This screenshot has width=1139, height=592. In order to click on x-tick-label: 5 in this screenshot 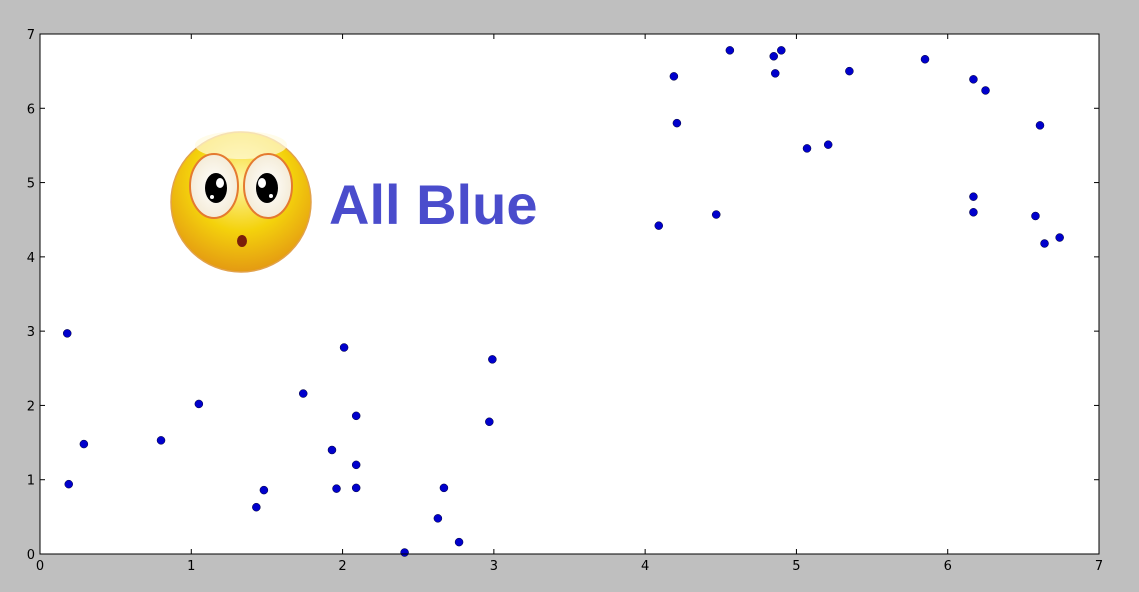, I will do `click(796, 566)`.